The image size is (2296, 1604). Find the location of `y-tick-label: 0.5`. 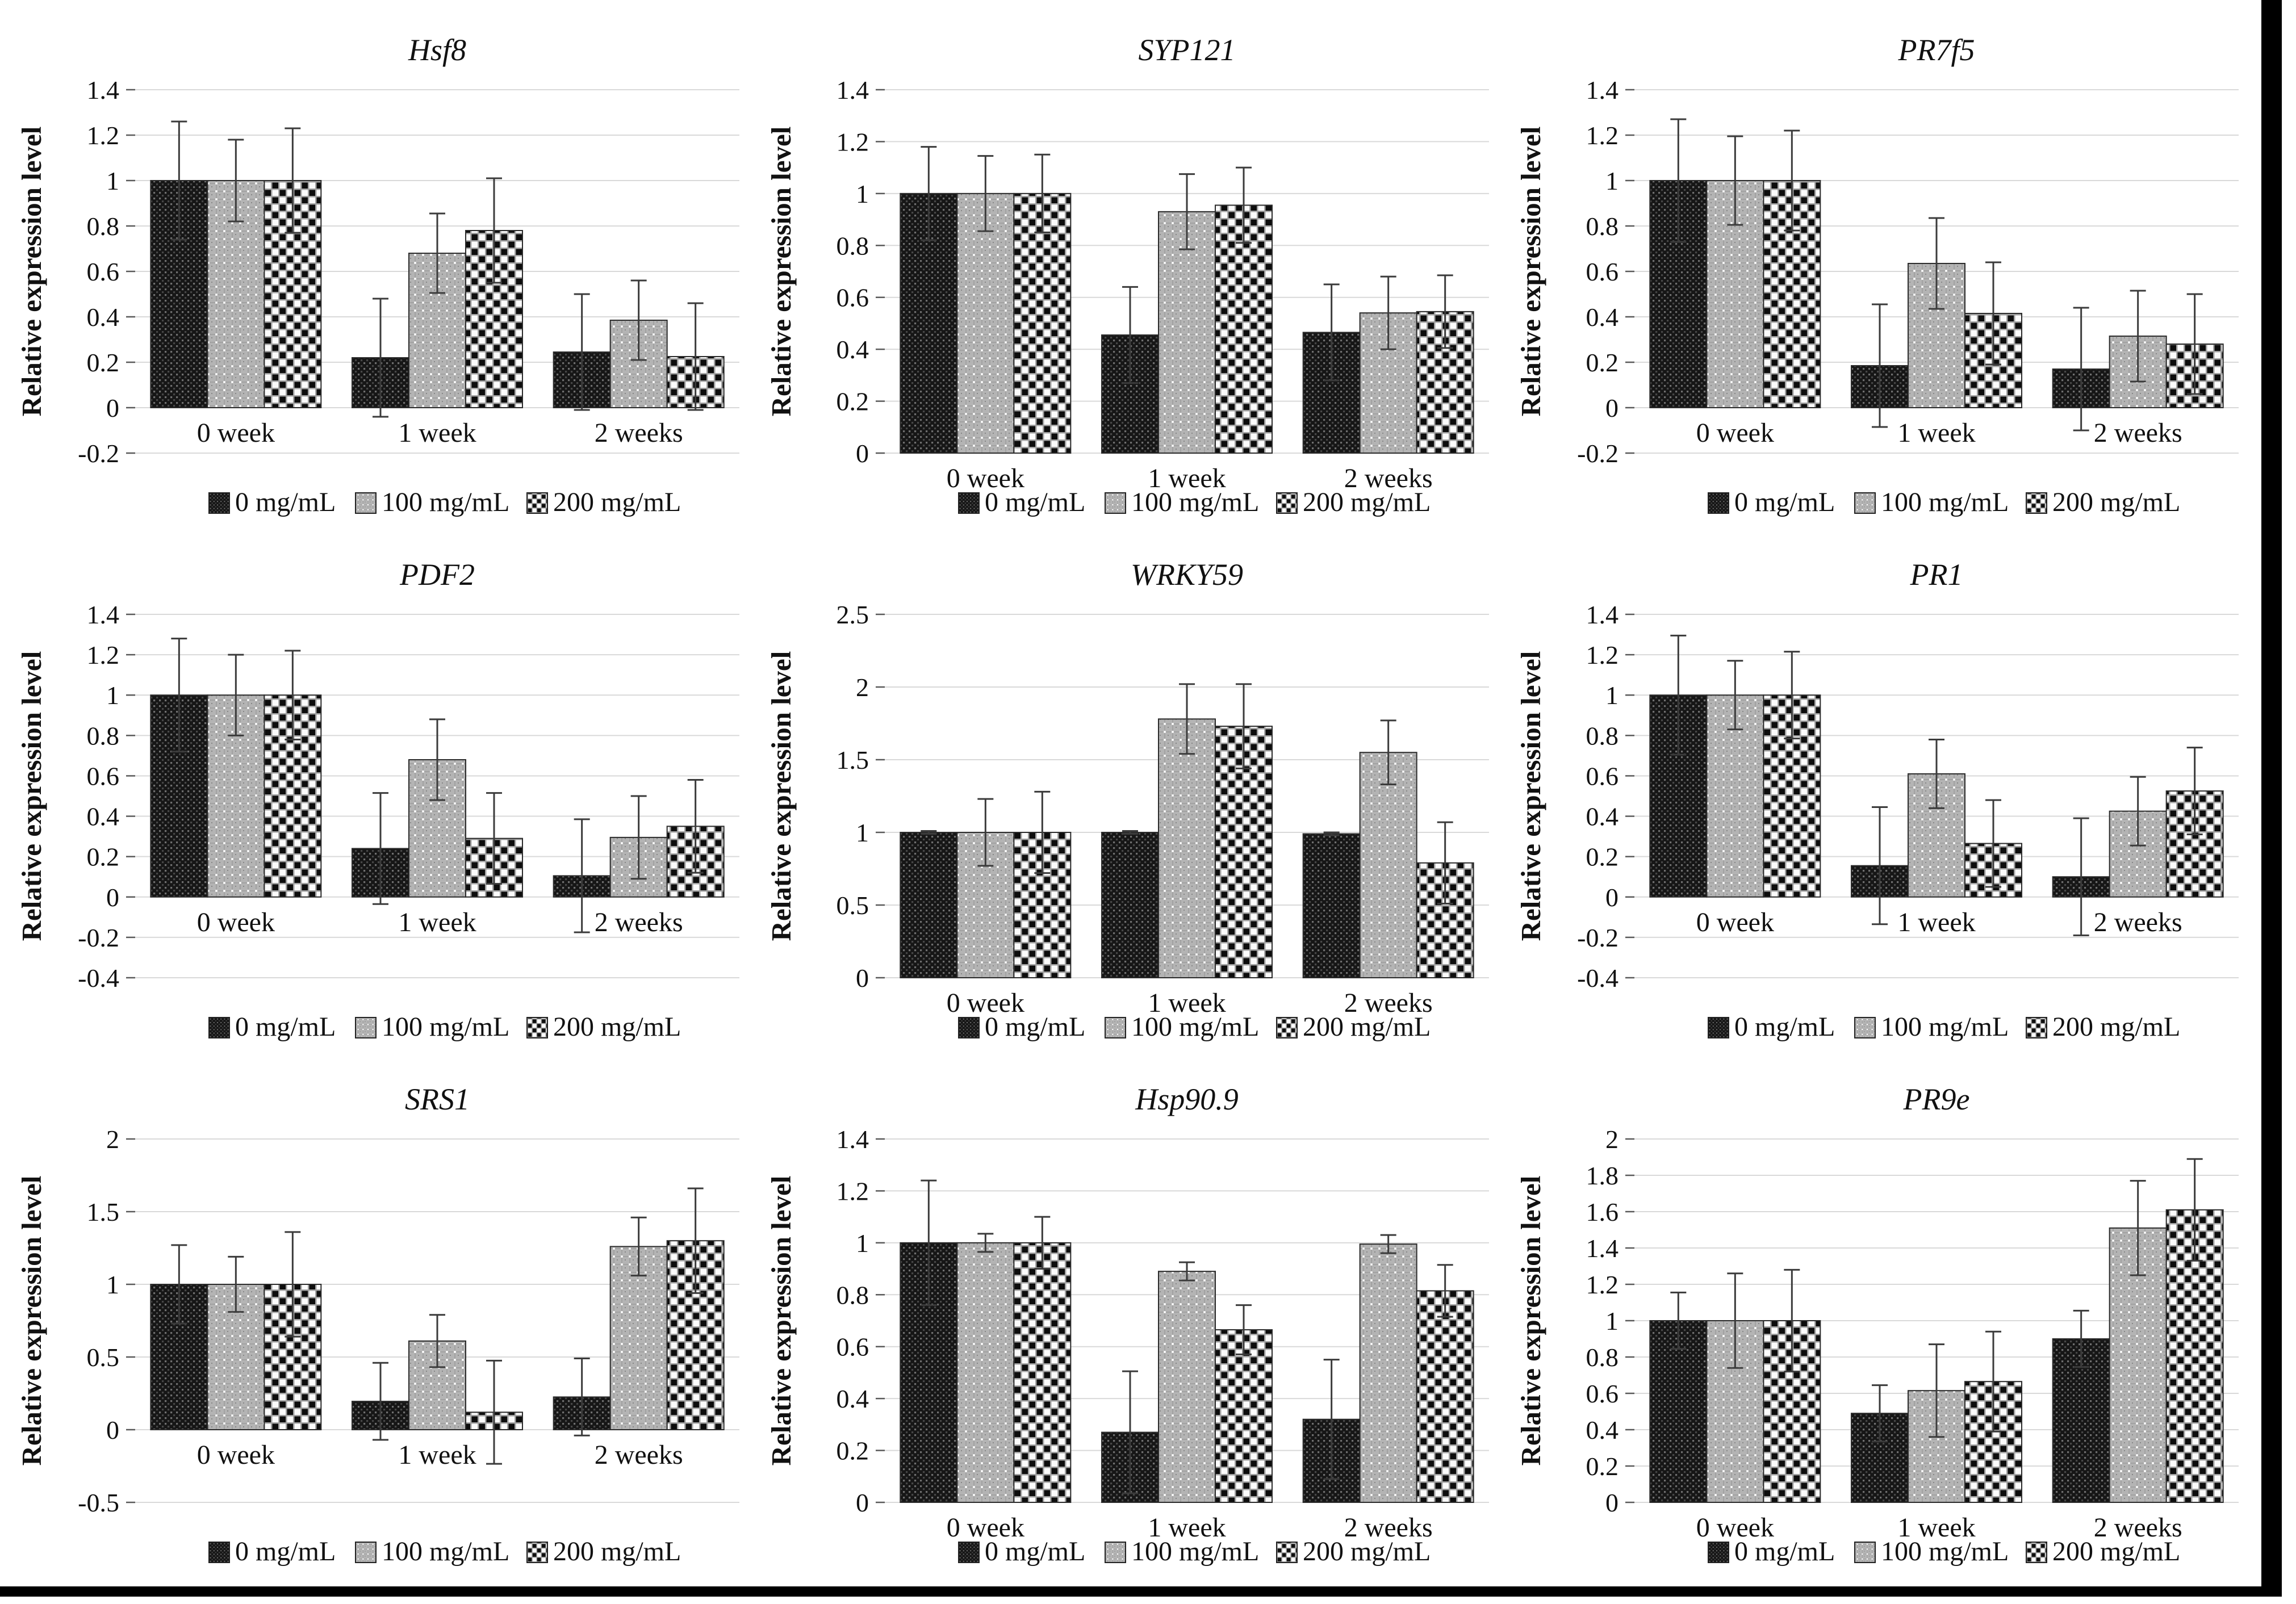

y-tick-label: 0.5 is located at coordinates (853, 905).